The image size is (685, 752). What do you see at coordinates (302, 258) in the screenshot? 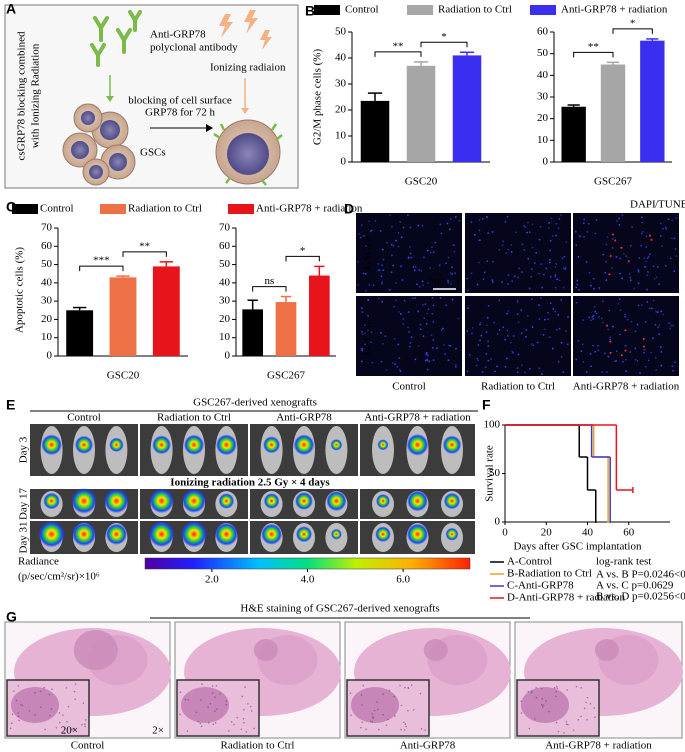
I see `significance-bracket` at bounding box center [302, 258].